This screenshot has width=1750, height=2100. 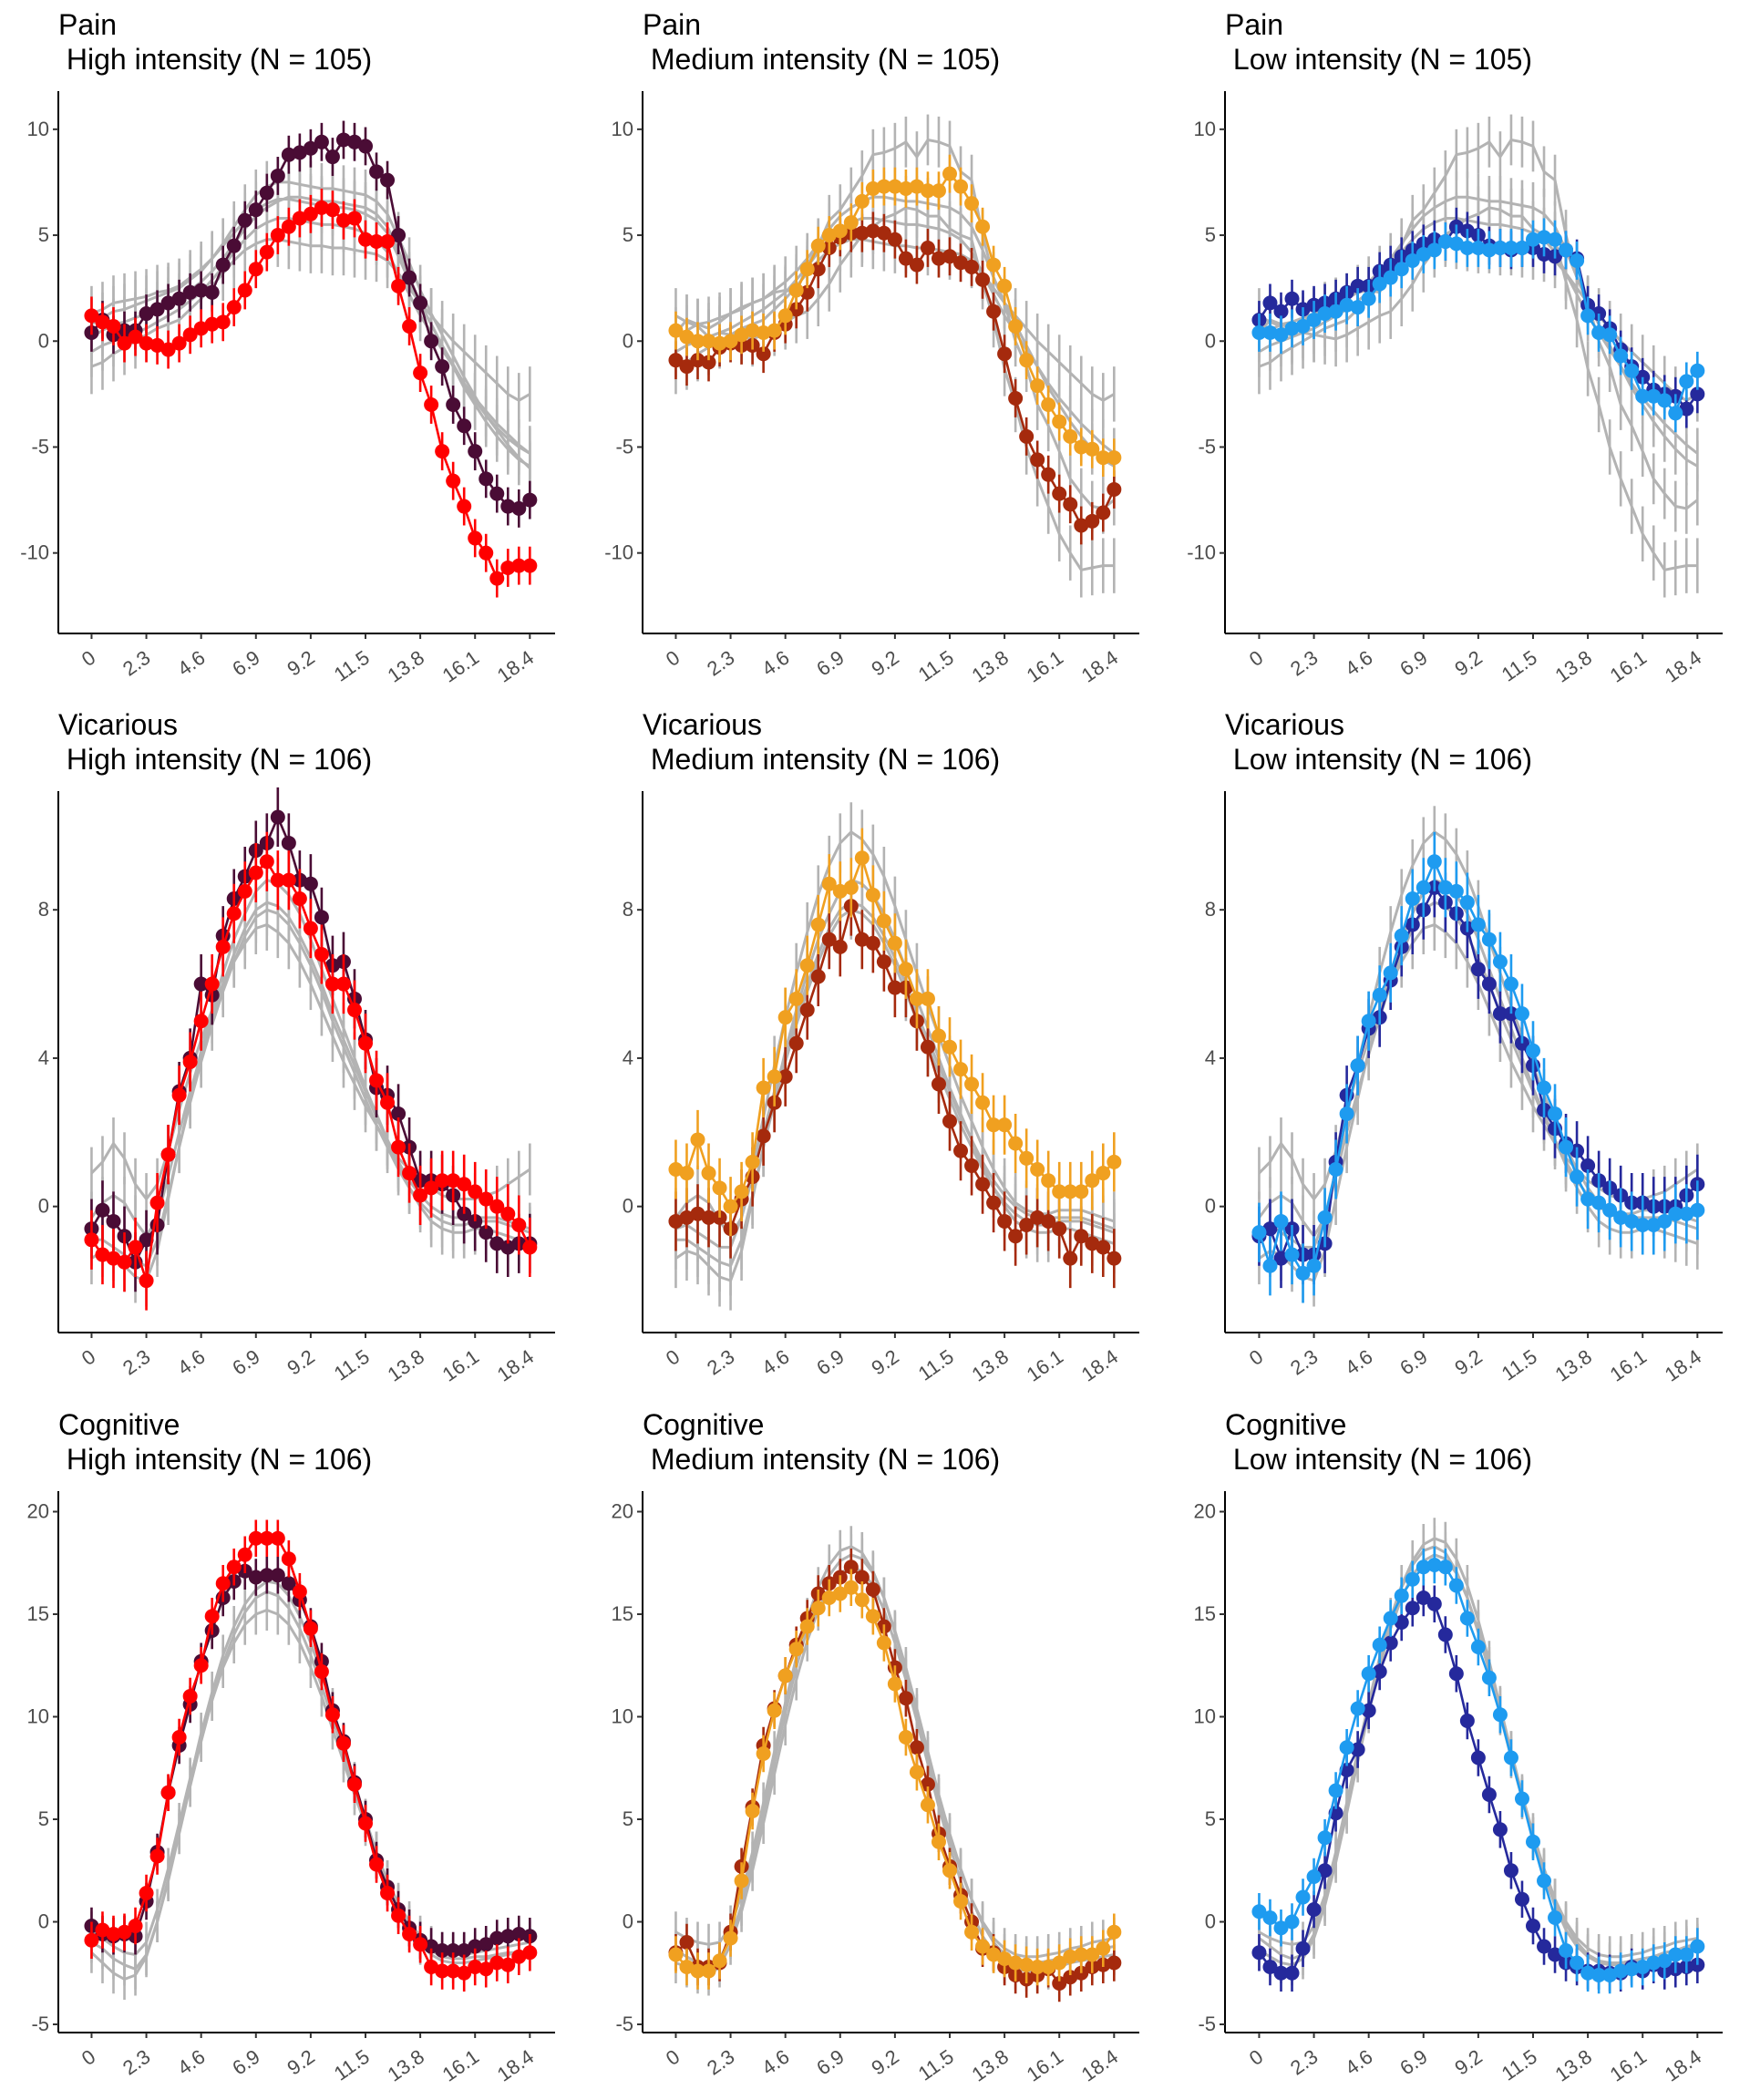 I want to click on panel-title-line1: Pain, so click(x=1254, y=25).